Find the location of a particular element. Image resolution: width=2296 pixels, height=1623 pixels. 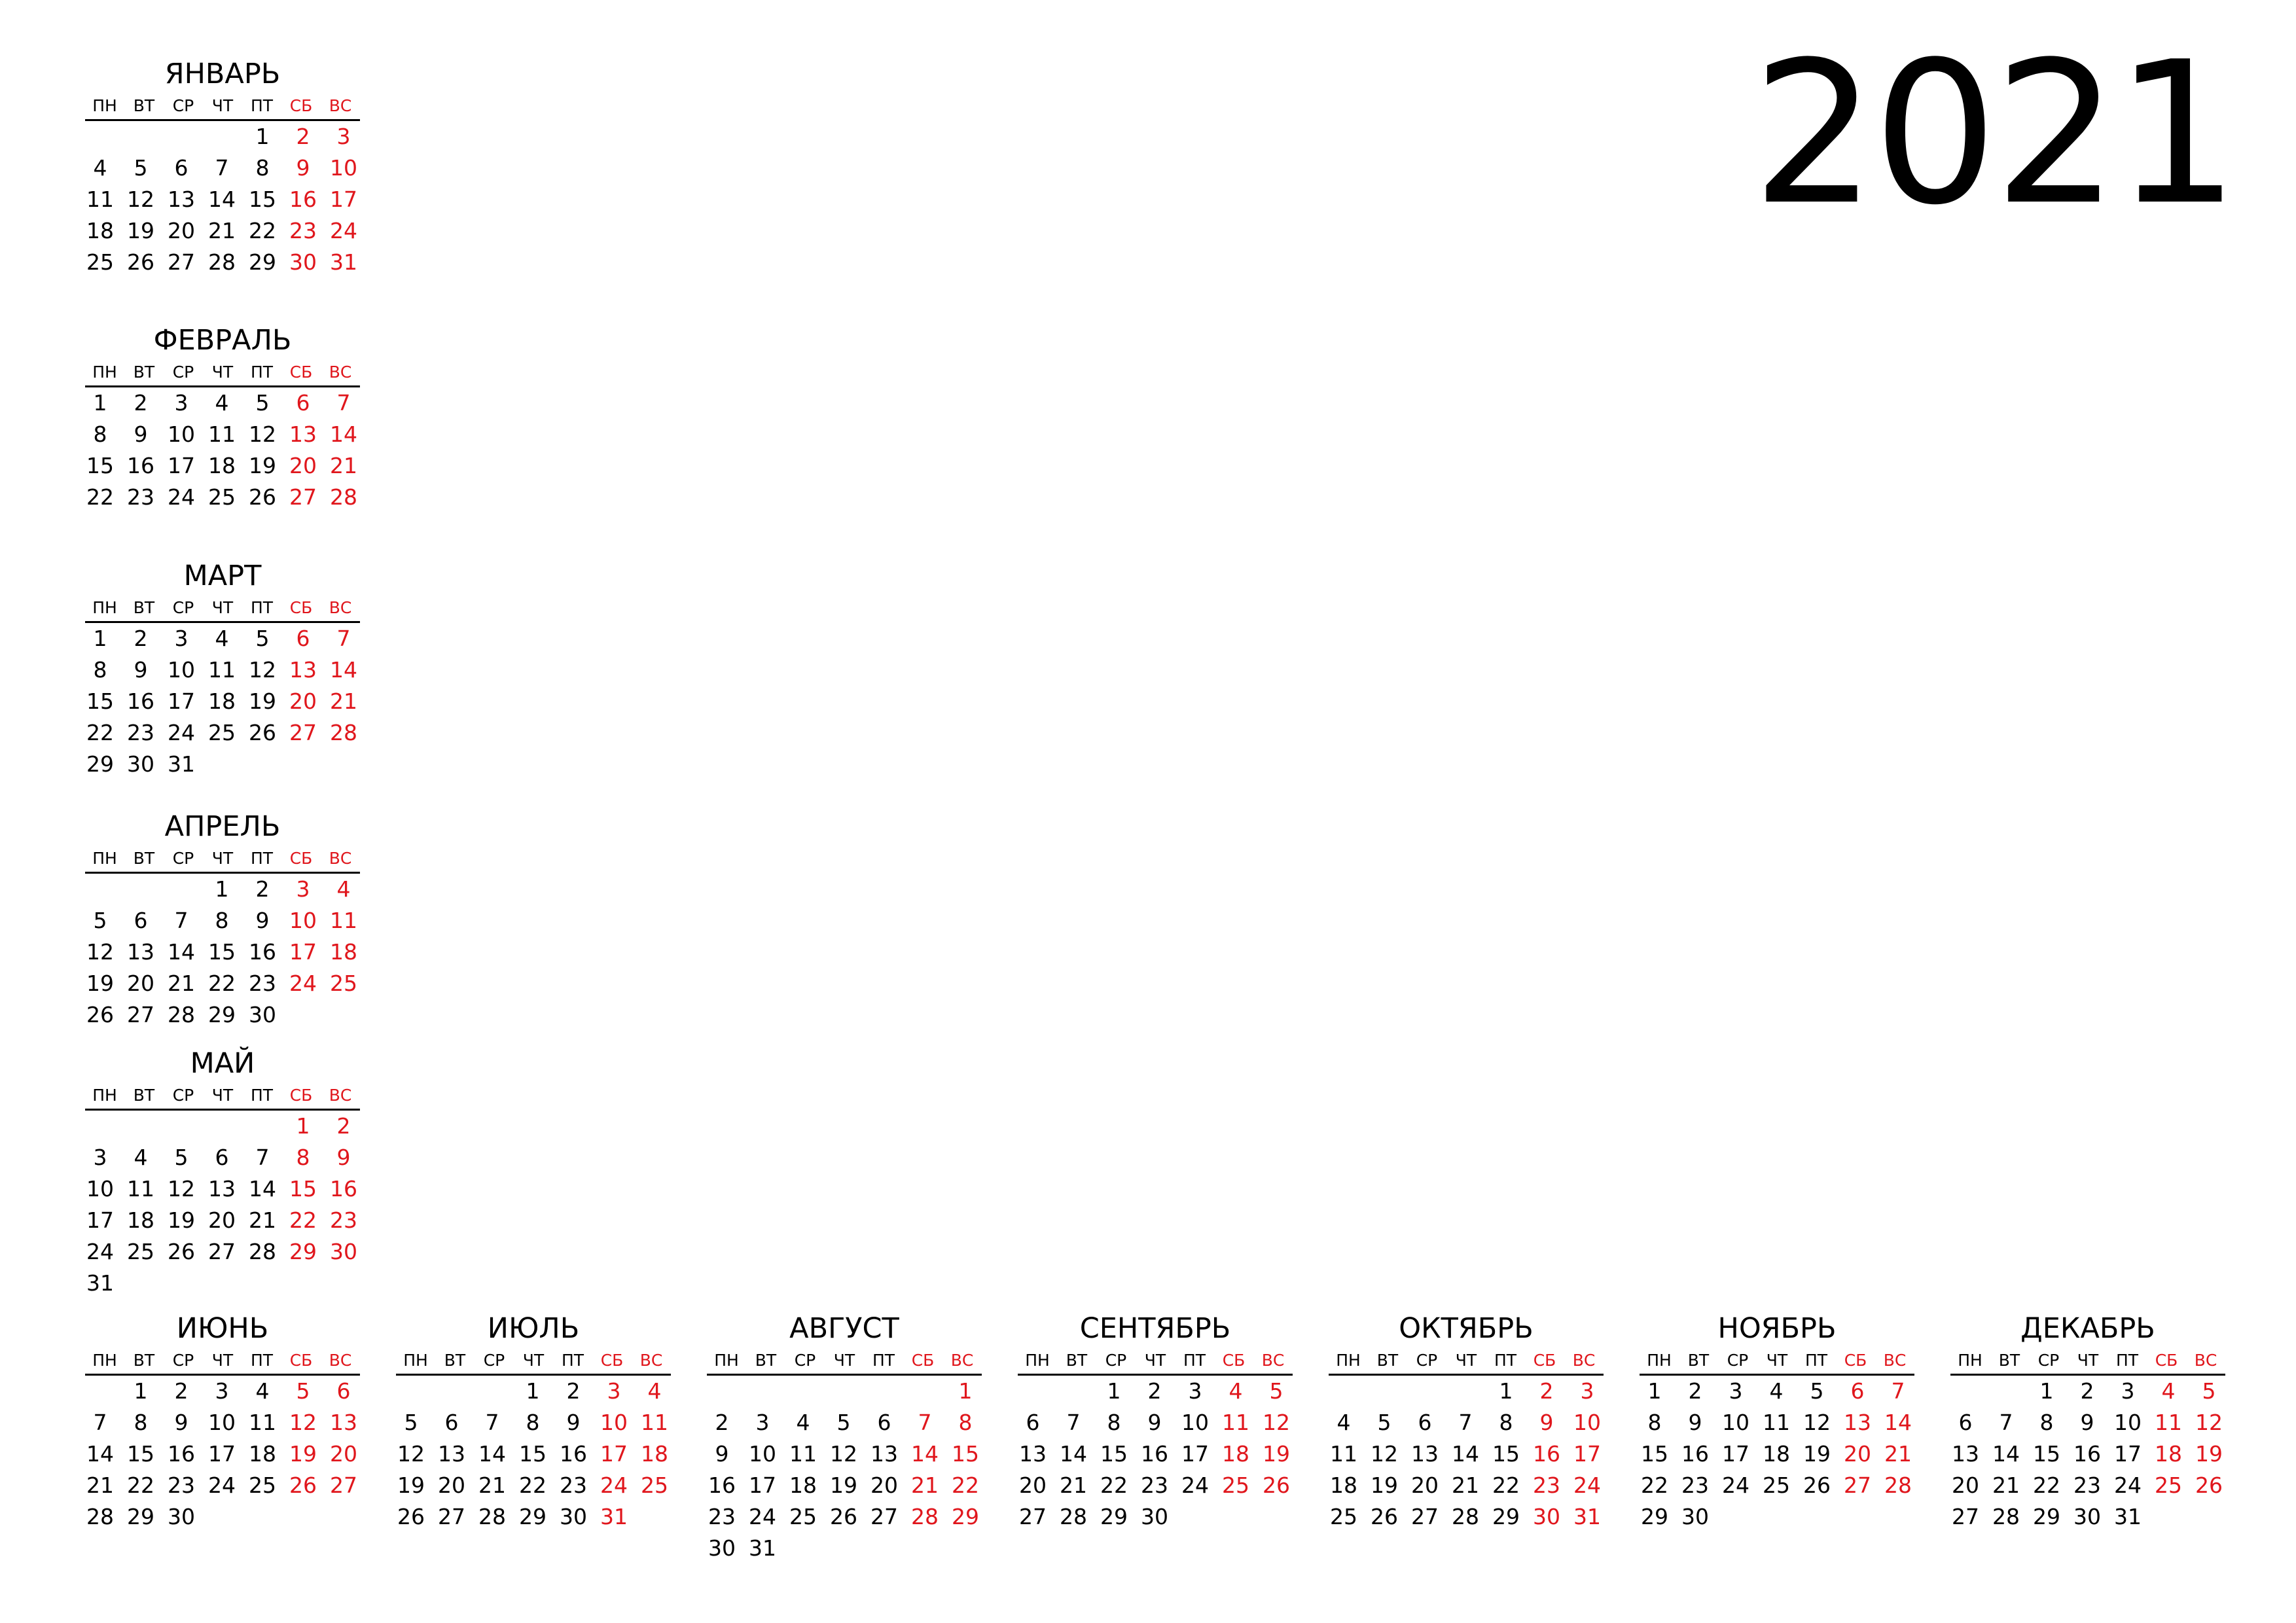

week-row: 5 6 7 8 9 10 11 is located at coordinates (222, 920).